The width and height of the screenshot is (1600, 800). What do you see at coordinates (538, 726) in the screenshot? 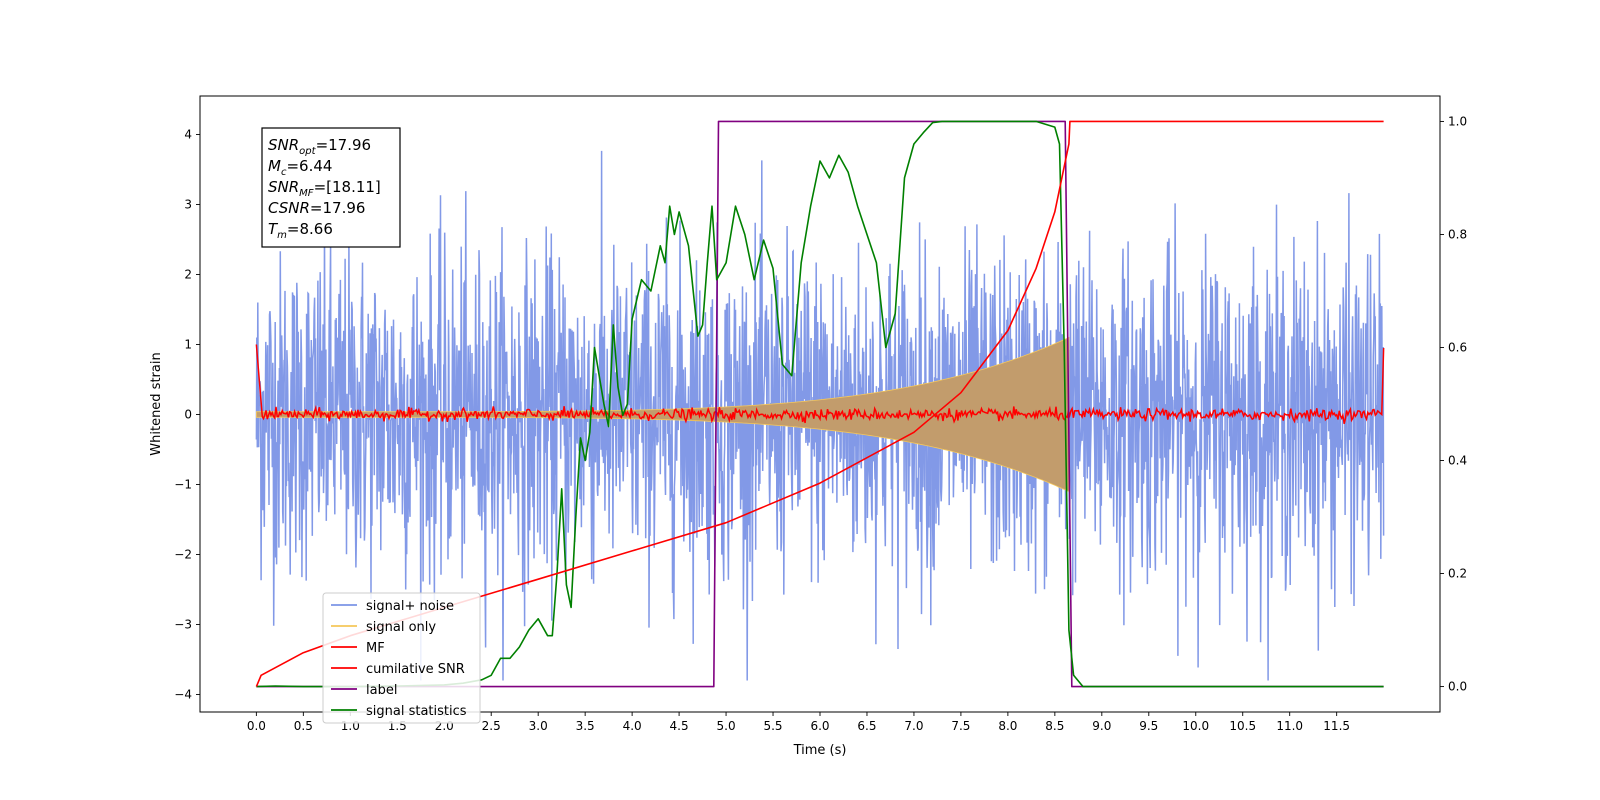
I see `x-tick-label: 3.0` at bounding box center [538, 726].